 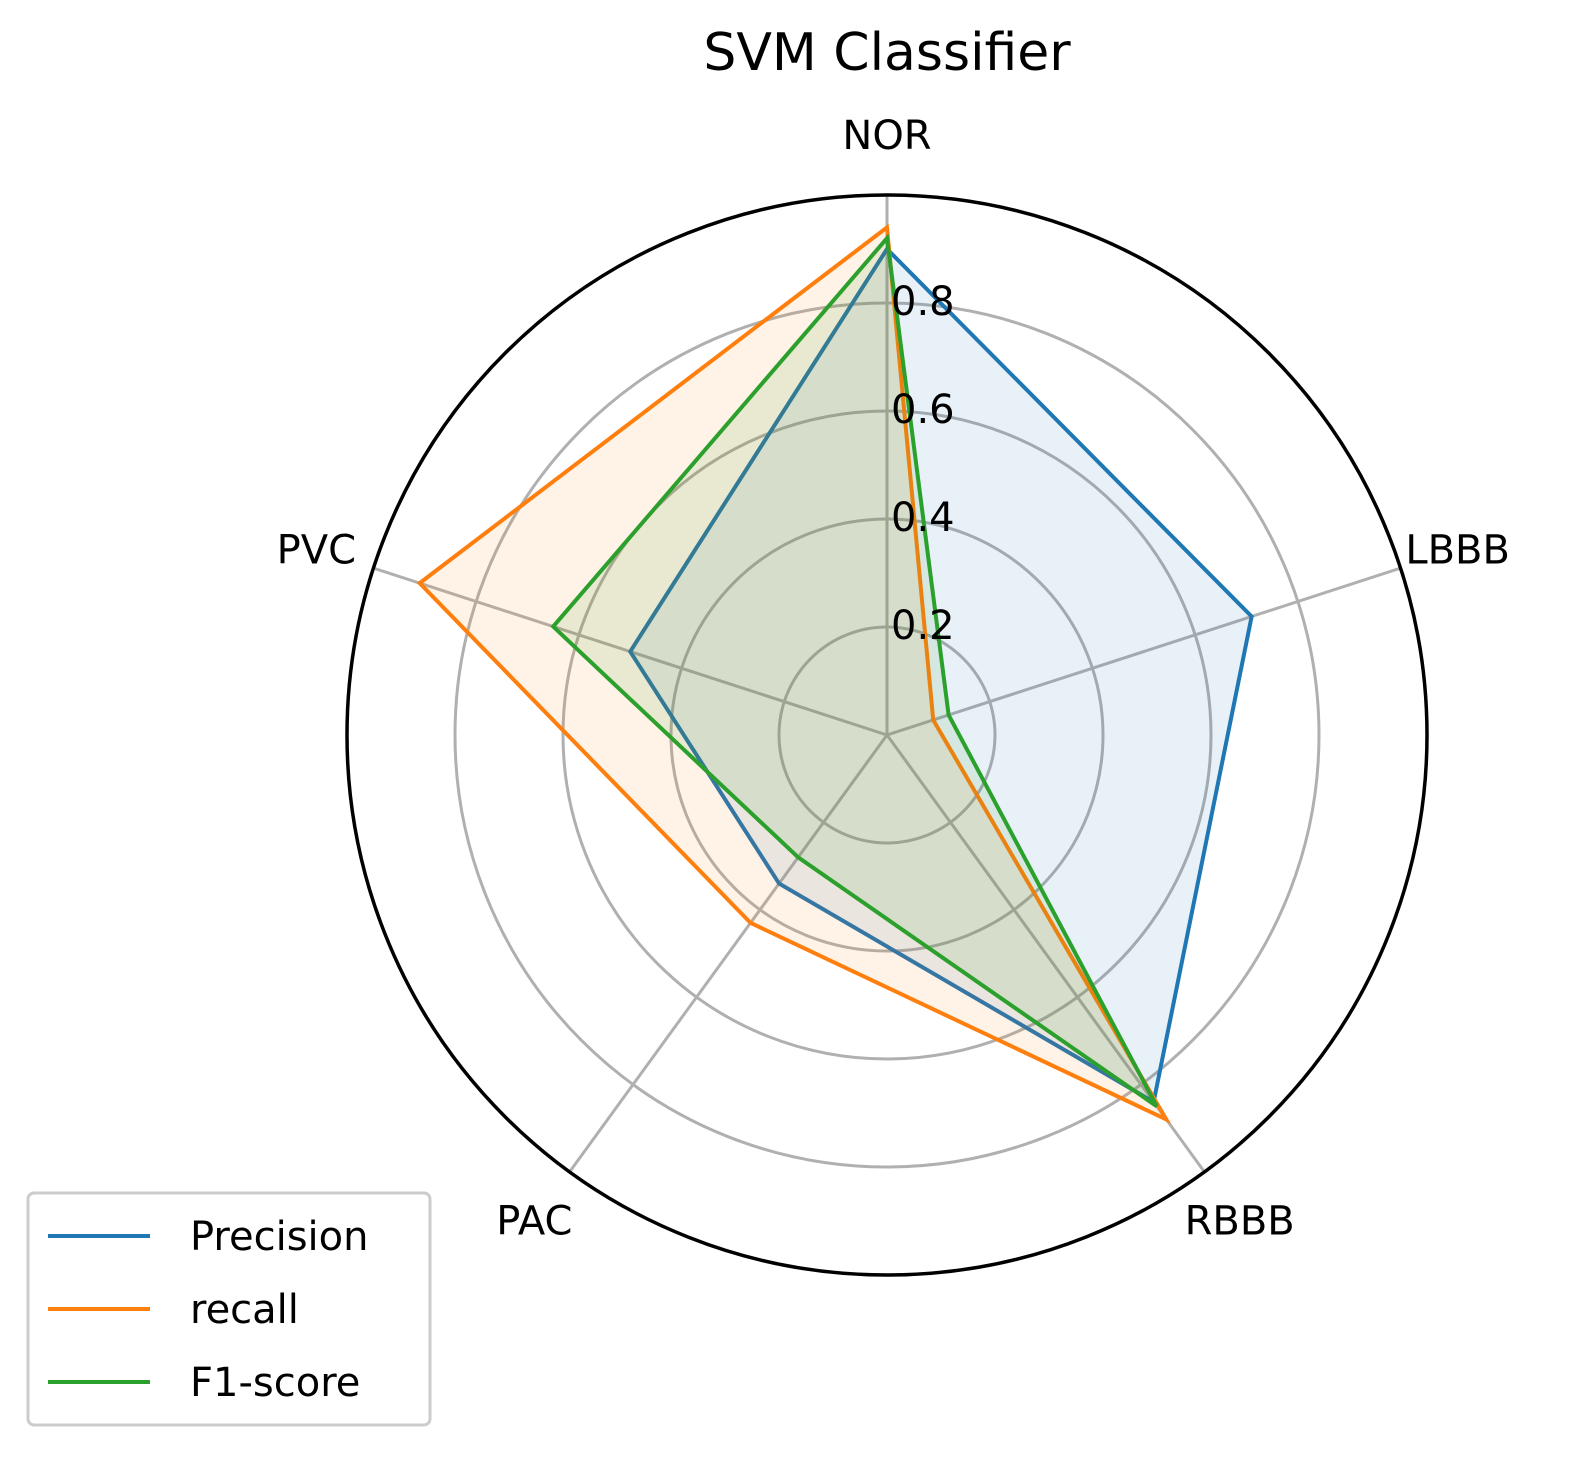 I want to click on r-tick-label: 0.4, so click(x=923, y=518).